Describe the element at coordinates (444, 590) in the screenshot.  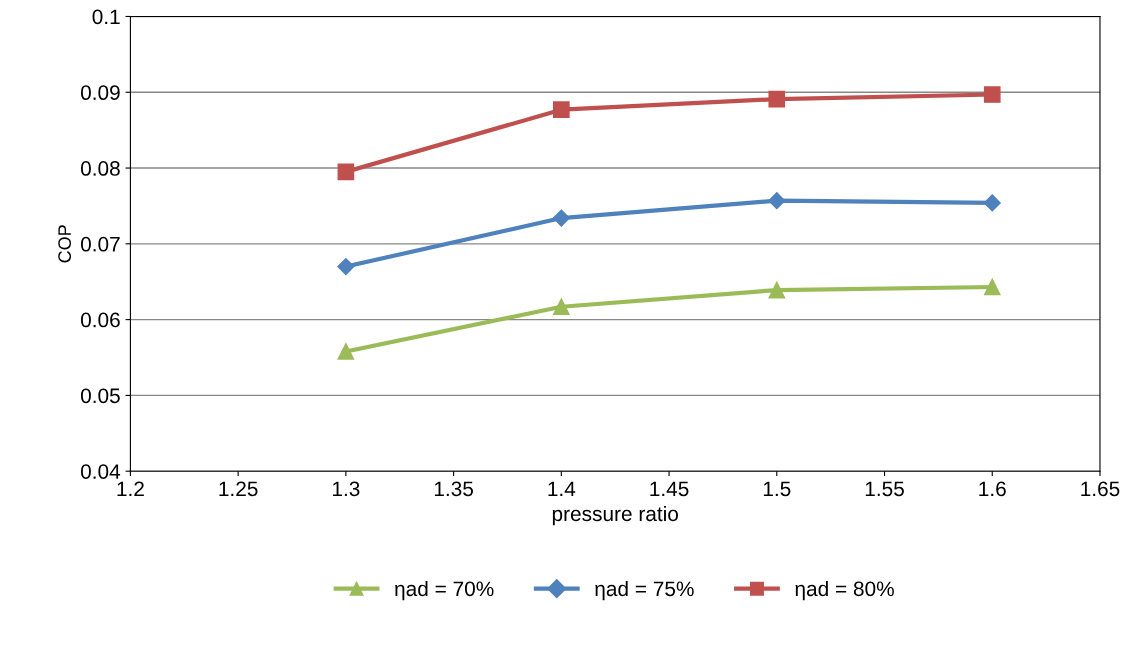
I see `legend-label: ηad = 70%` at that location.